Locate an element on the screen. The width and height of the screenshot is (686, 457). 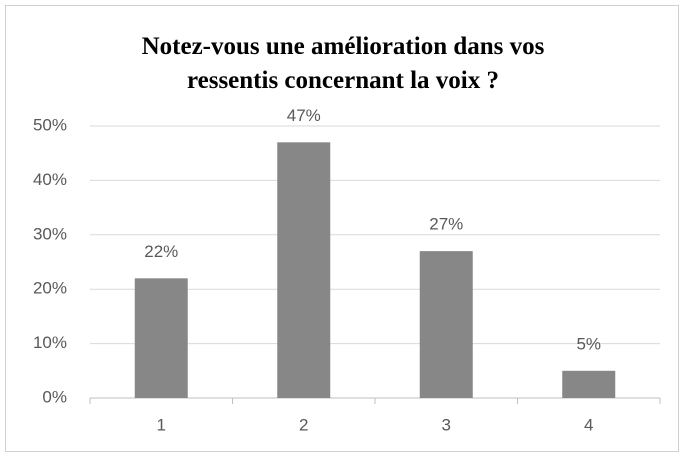
x-tick-label: 4 is located at coordinates (588, 424).